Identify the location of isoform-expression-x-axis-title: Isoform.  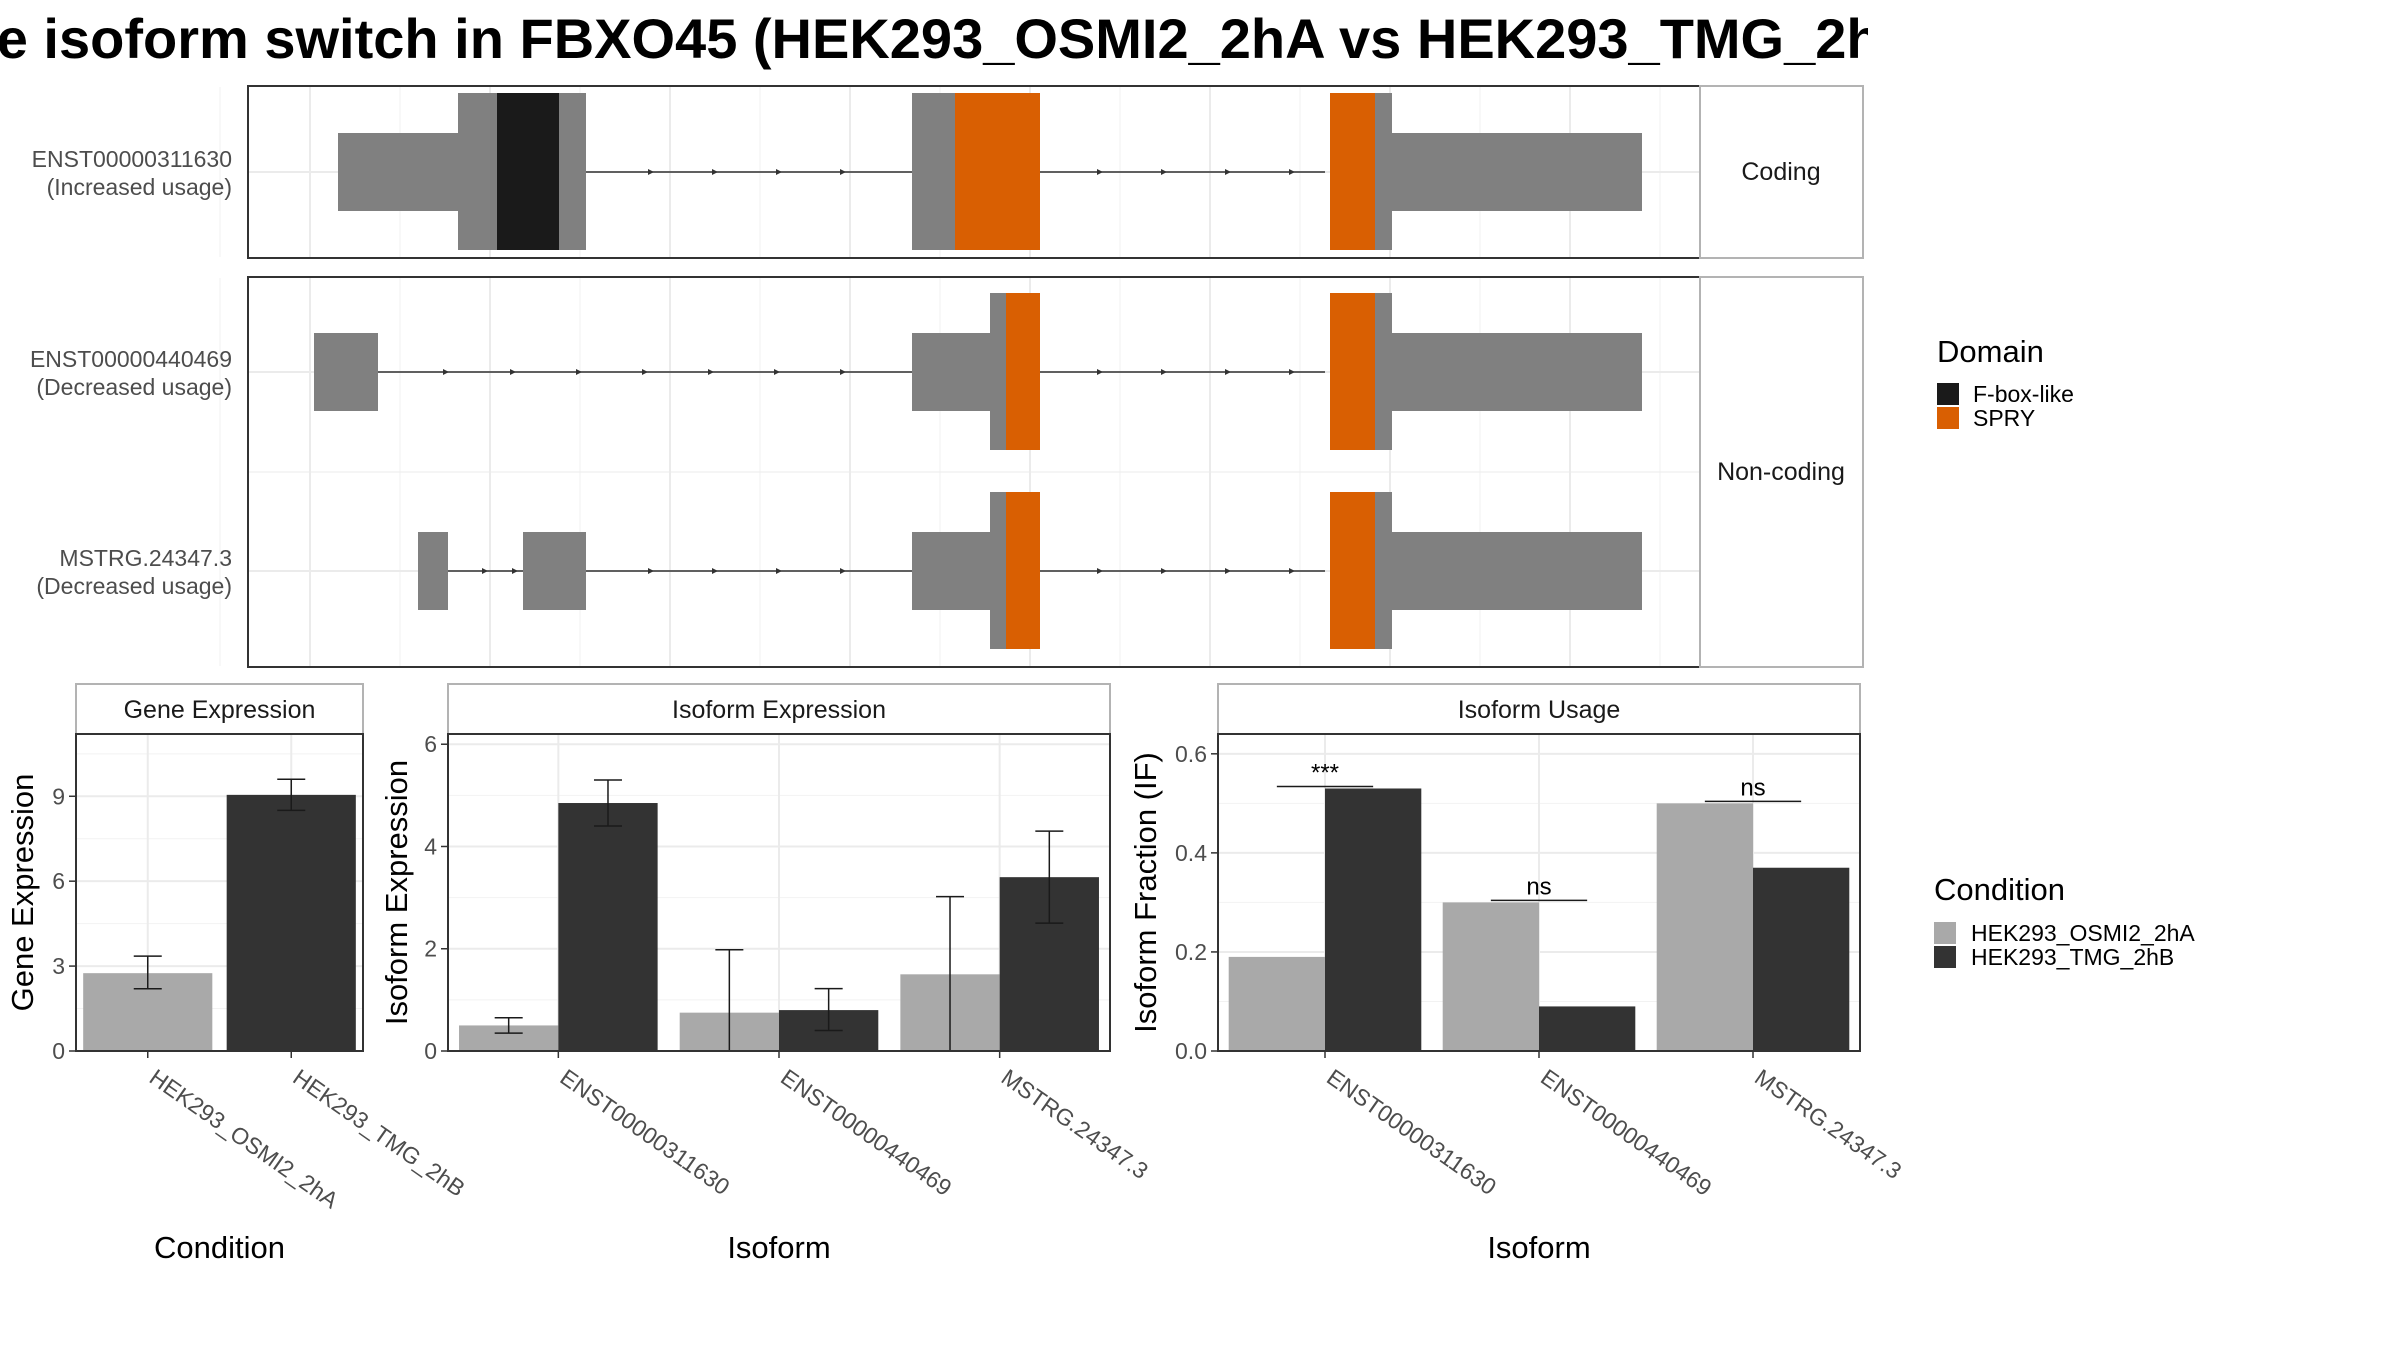
(778, 1247).